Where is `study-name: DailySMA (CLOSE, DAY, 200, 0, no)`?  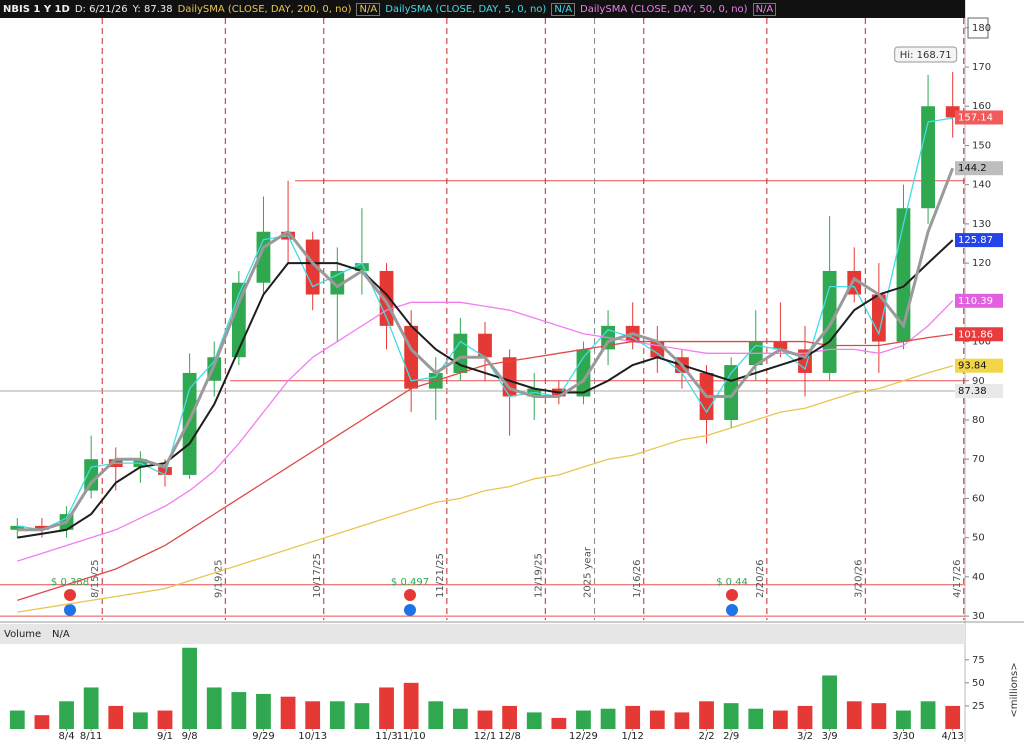
study-name: DailySMA (CLOSE, DAY, 200, 0, no) is located at coordinates (264, 9).